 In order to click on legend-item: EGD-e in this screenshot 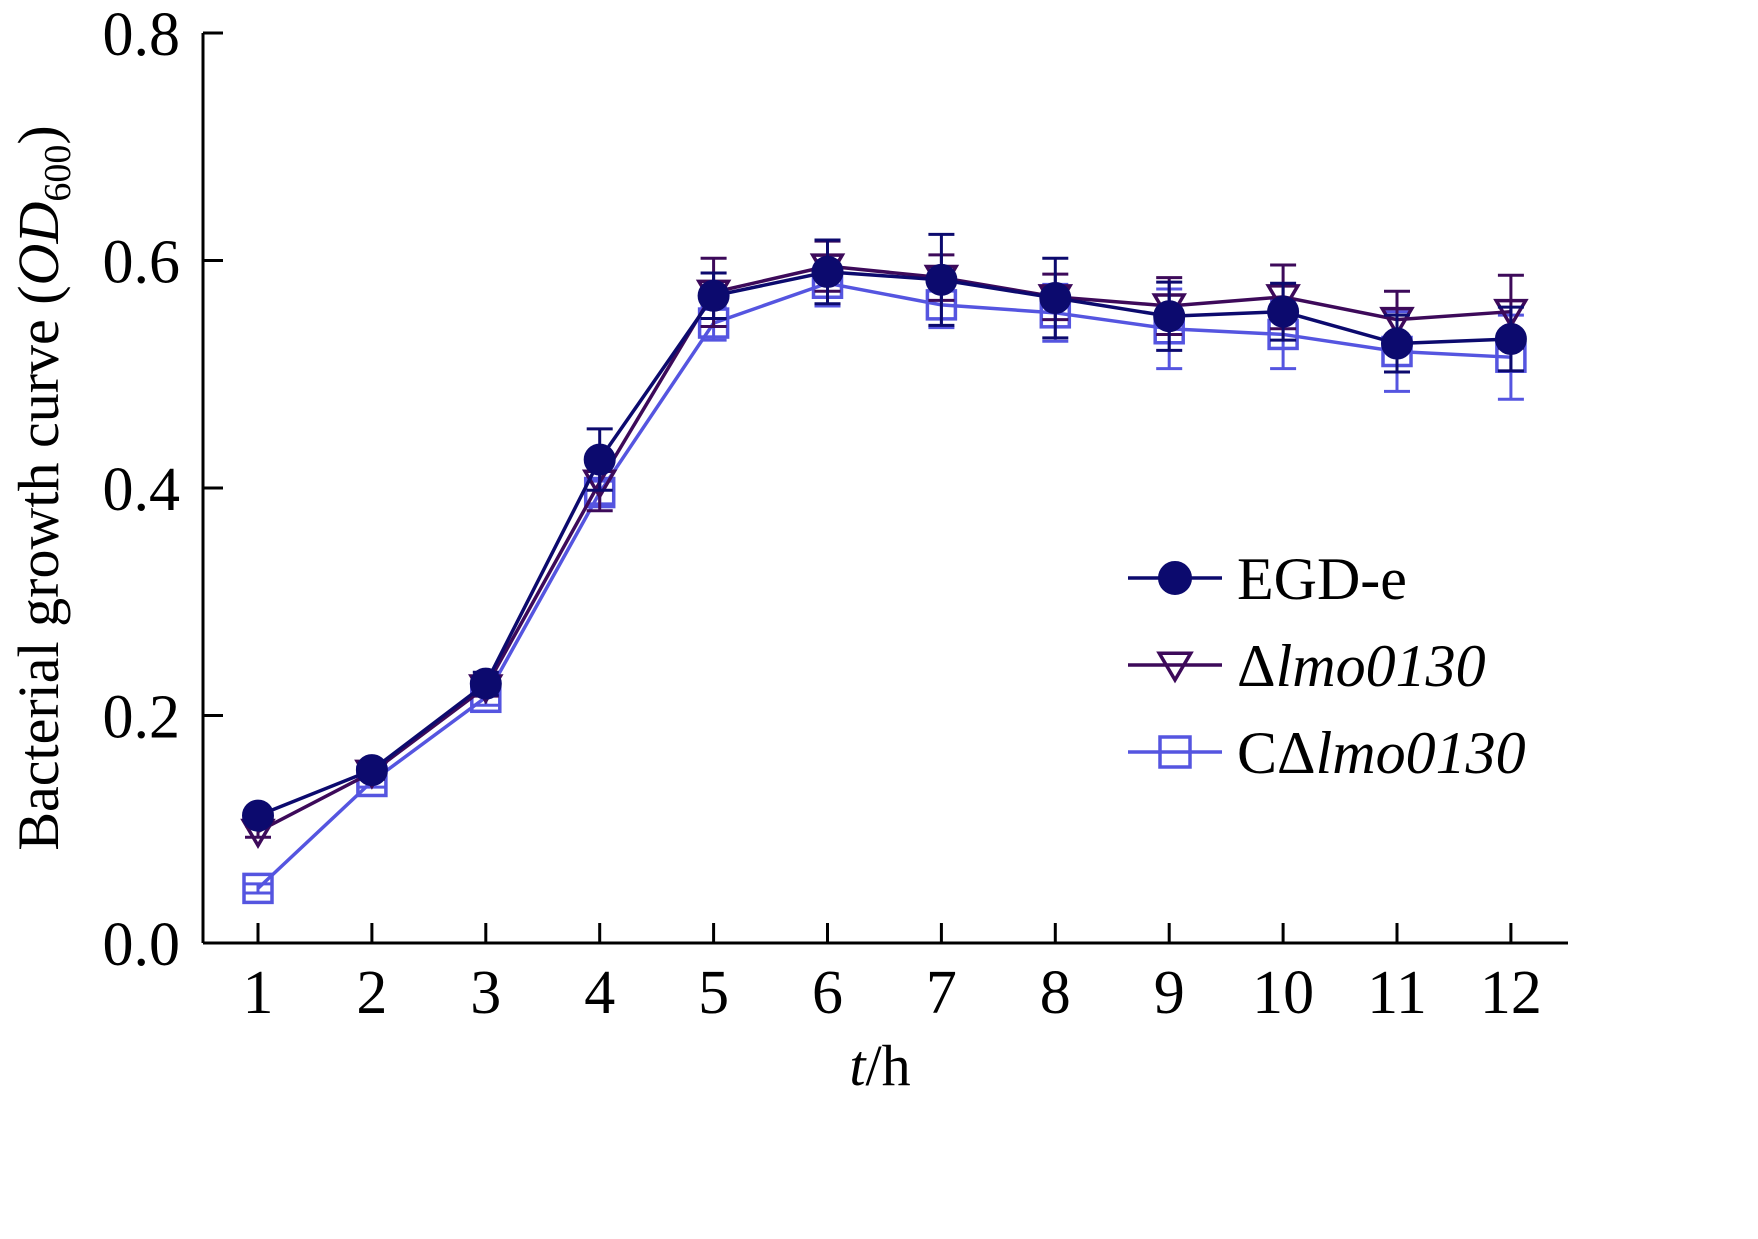, I will do `click(1267, 579)`.